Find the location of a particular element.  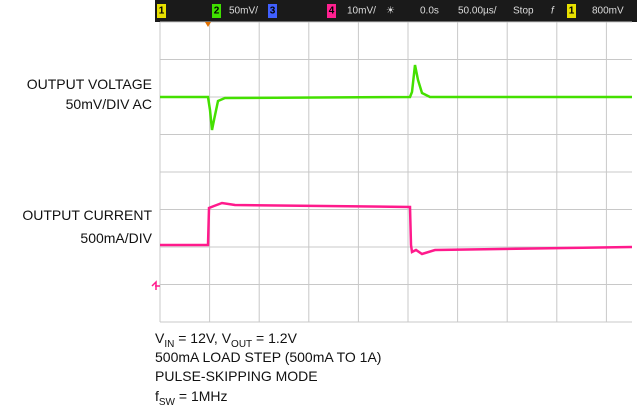

run-state: Stop is located at coordinates (523, 11).